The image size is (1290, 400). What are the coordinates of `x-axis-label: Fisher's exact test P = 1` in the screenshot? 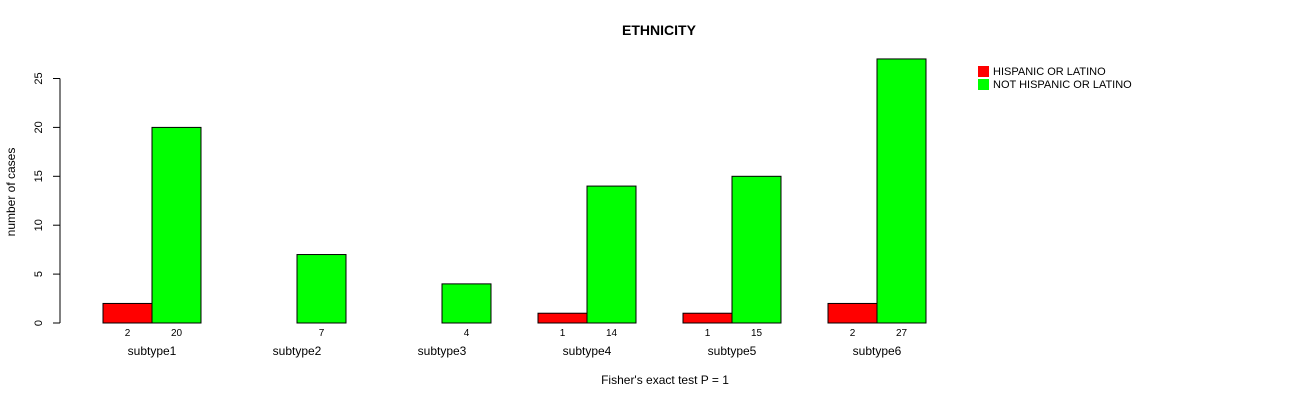 It's located at (665, 380).